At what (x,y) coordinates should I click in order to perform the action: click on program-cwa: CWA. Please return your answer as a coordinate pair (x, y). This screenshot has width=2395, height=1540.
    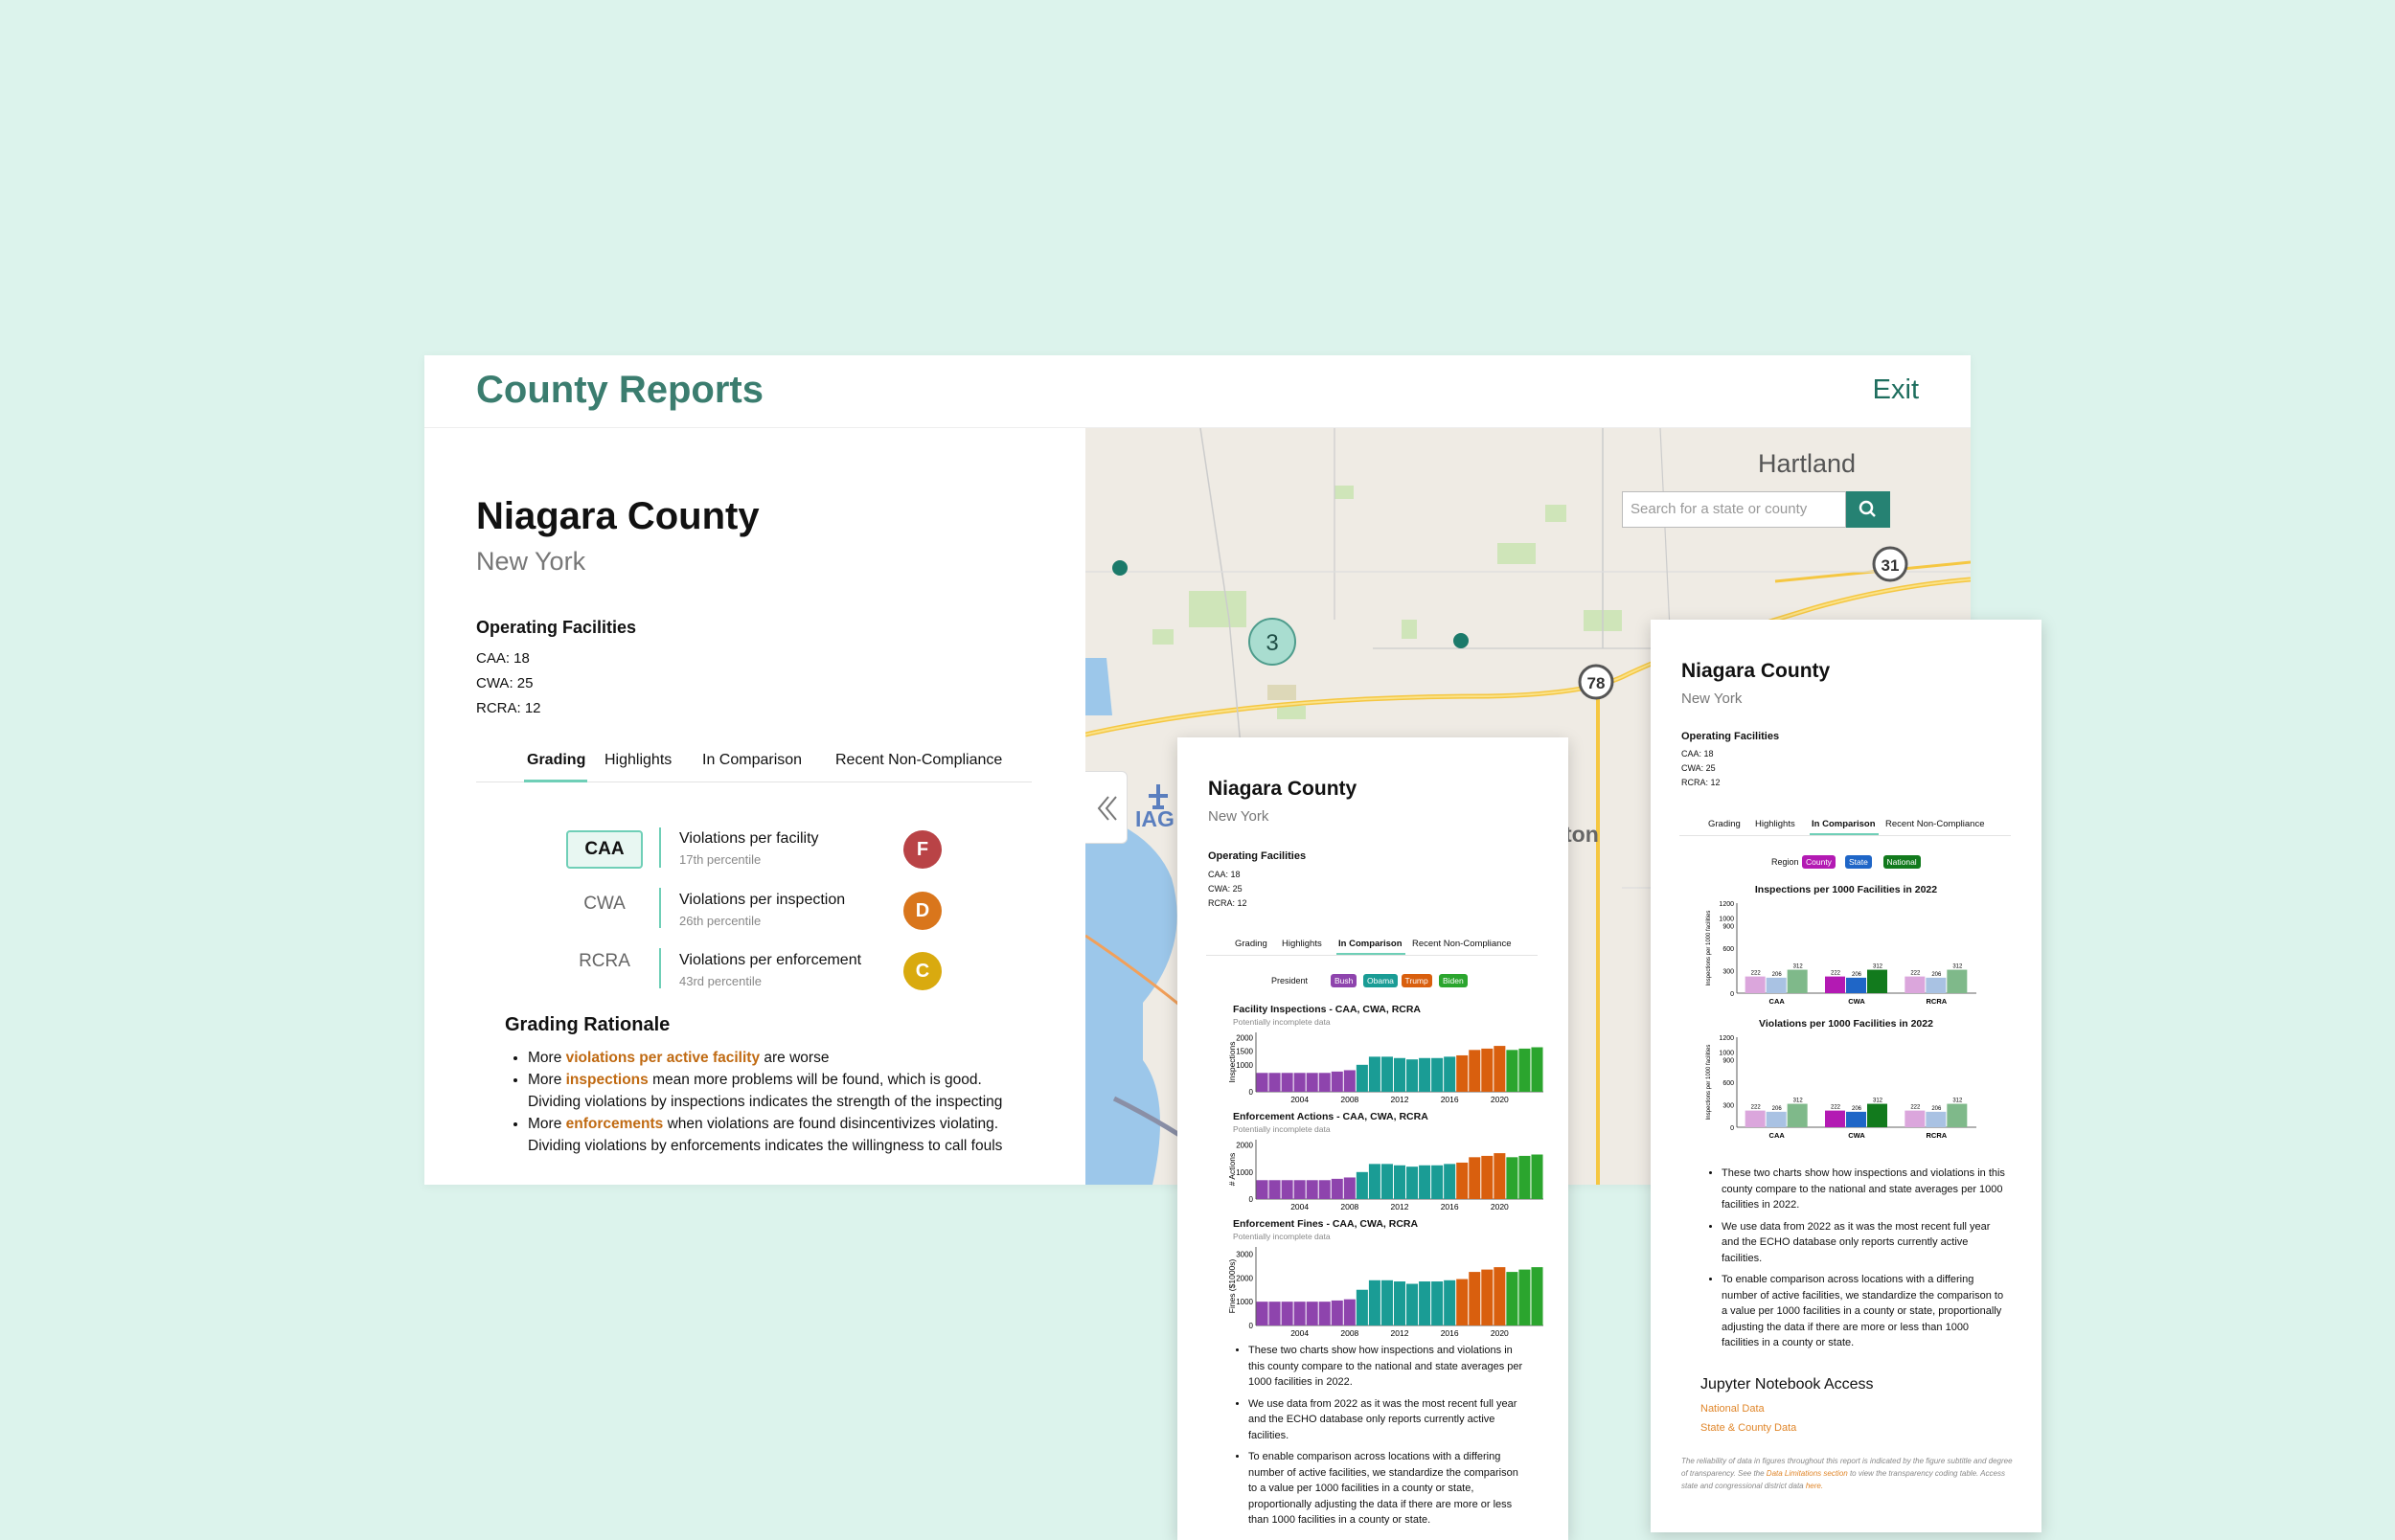
    Looking at the image, I should click on (604, 904).